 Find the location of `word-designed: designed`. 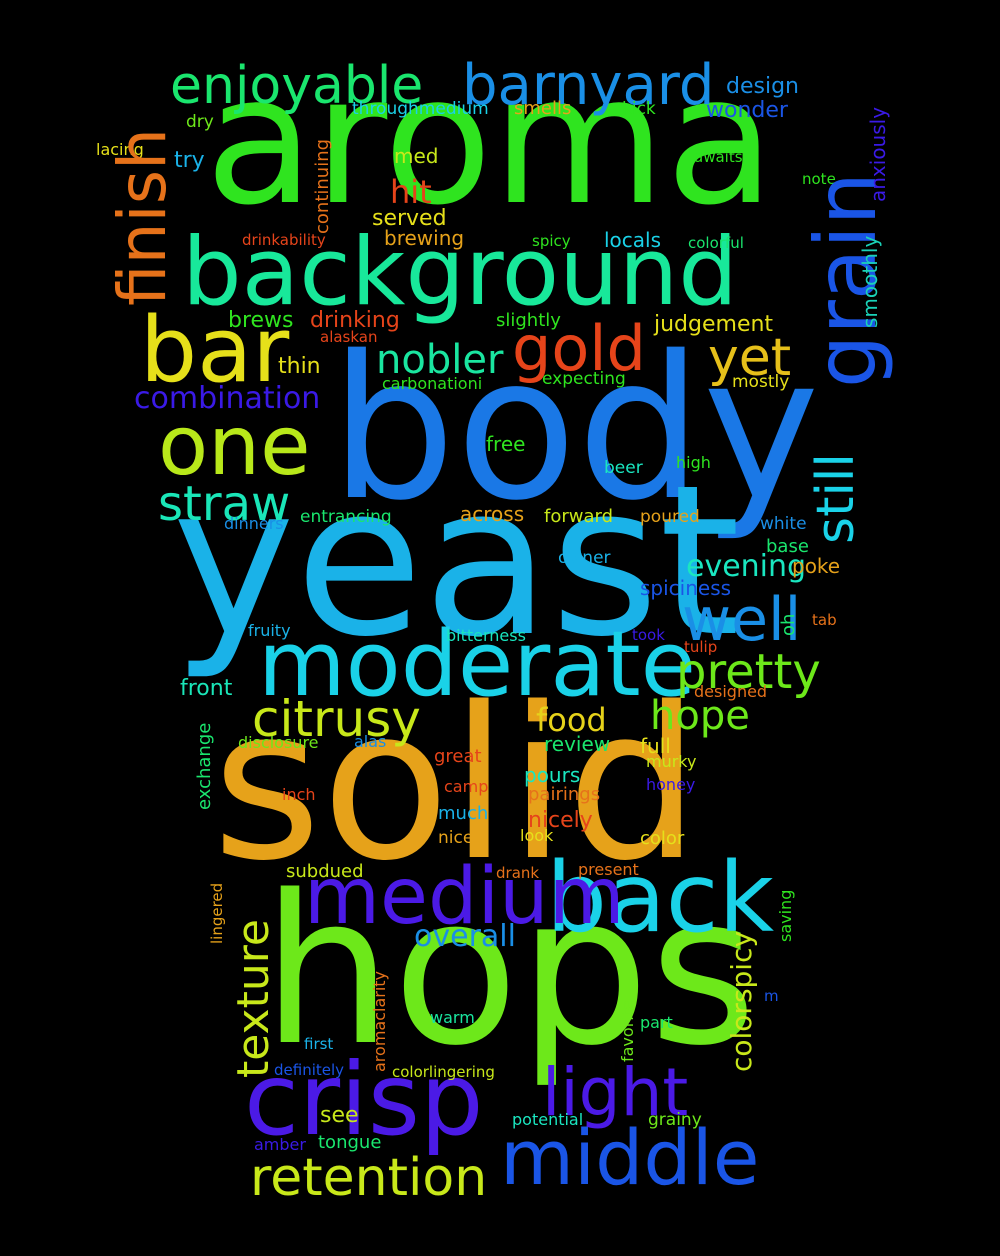

word-designed: designed is located at coordinates (731, 691).